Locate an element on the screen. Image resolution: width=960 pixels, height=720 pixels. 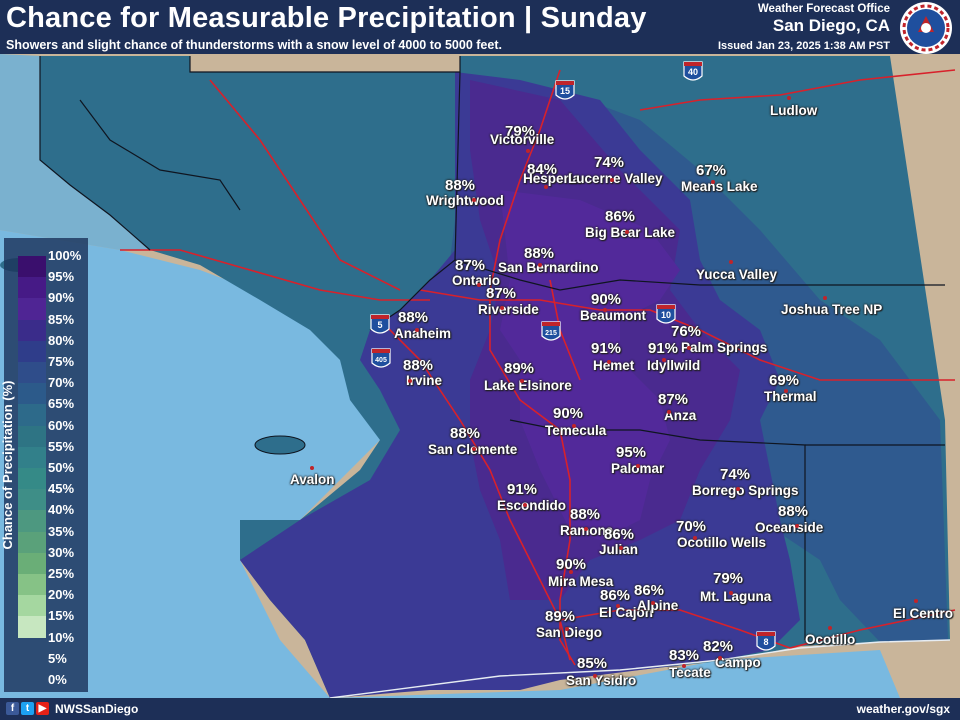
city-label-julian: Julian is located at coordinates (619, 549).